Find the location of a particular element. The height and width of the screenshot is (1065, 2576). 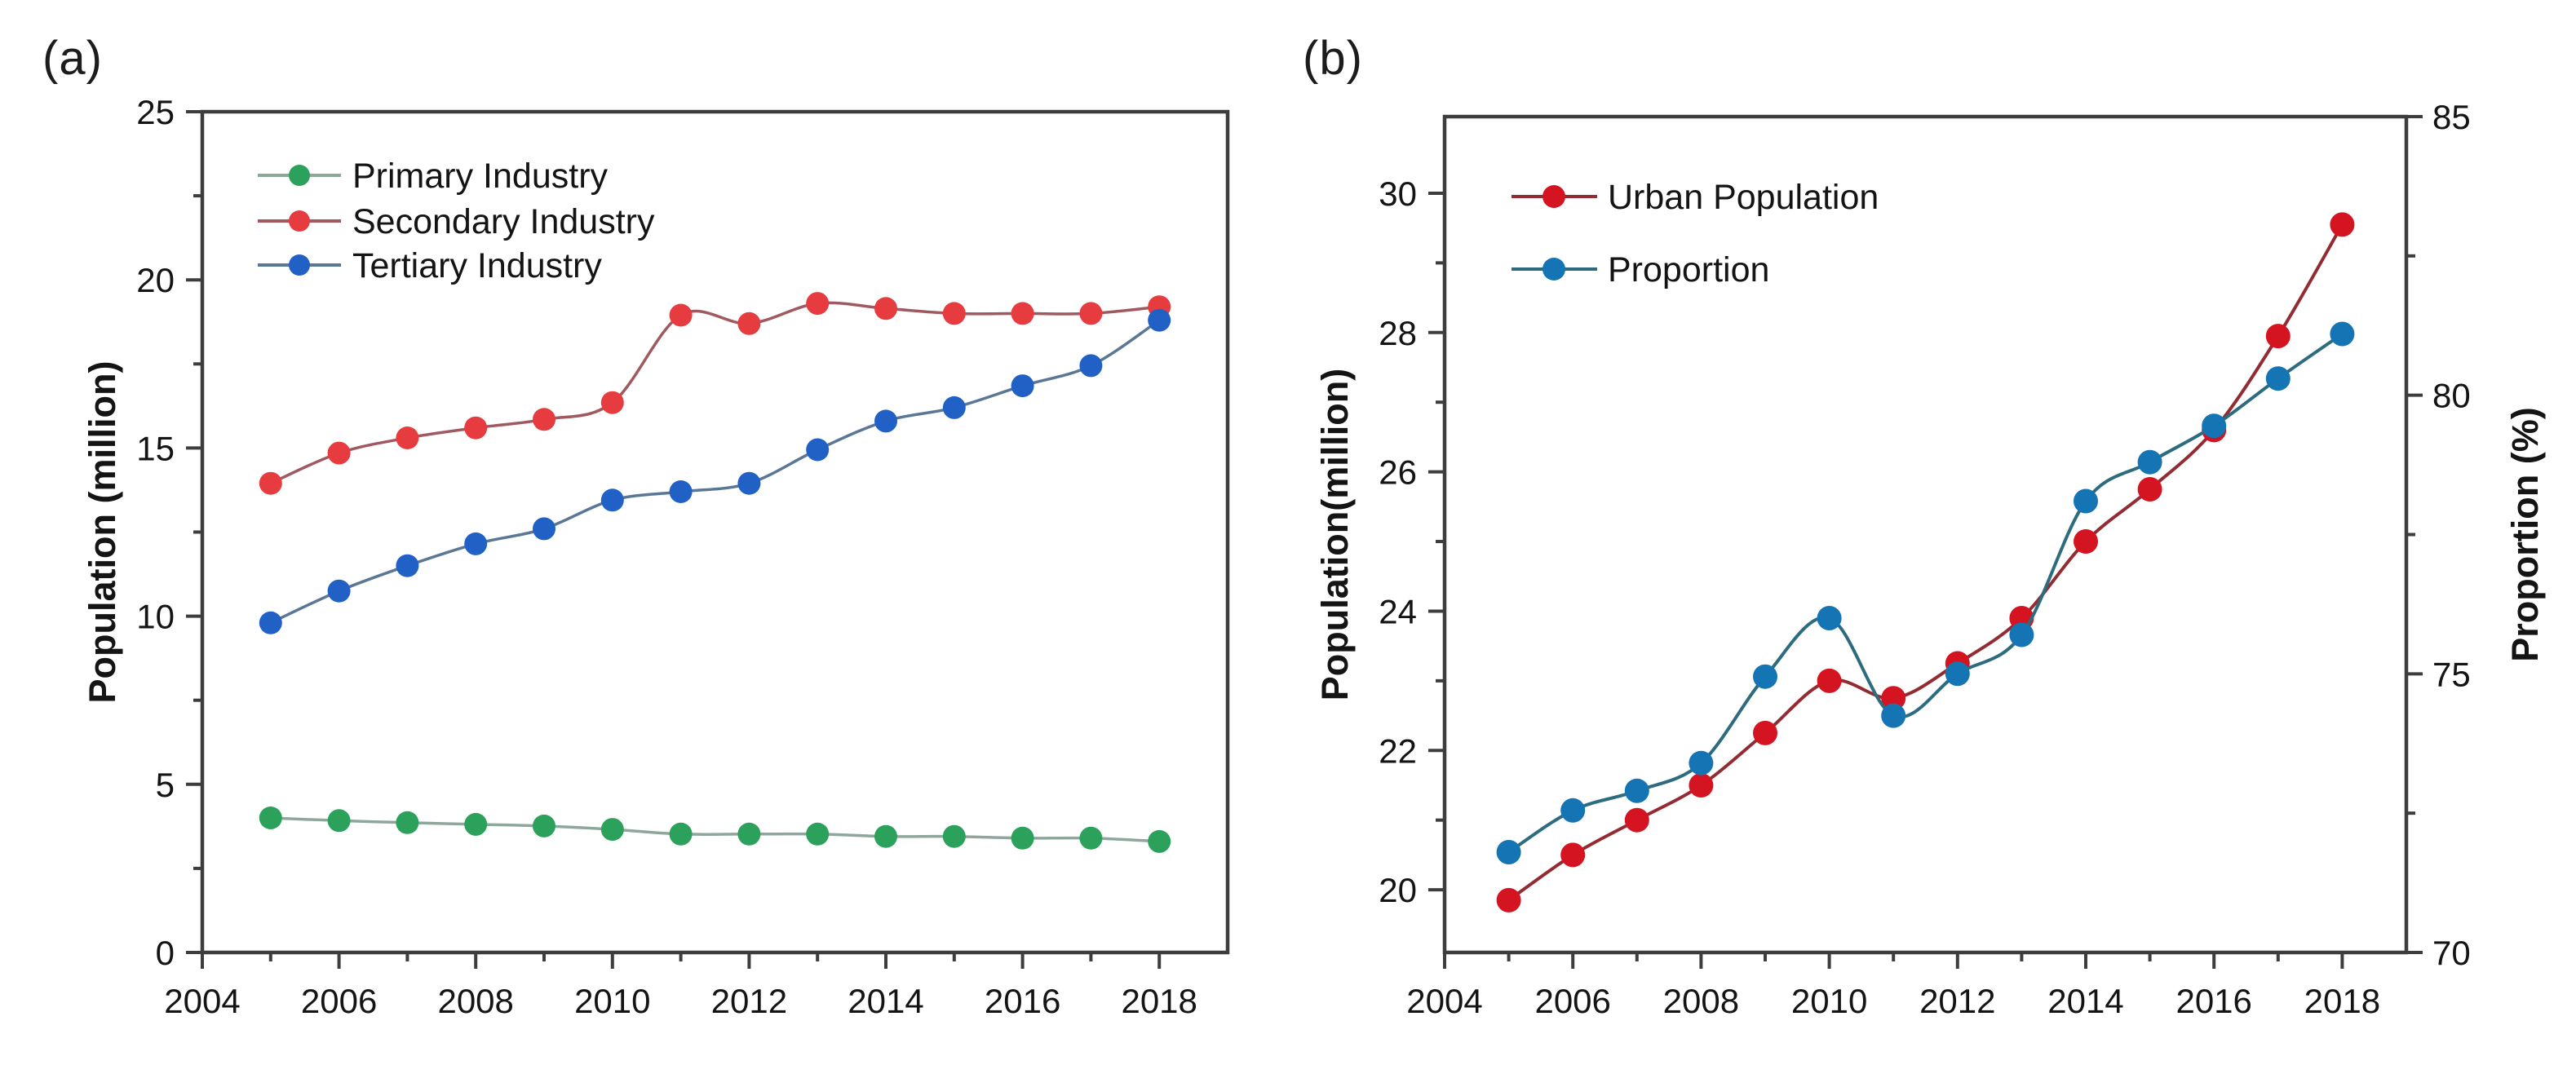

y-axis-tick-label: 30 is located at coordinates (1398, 194).